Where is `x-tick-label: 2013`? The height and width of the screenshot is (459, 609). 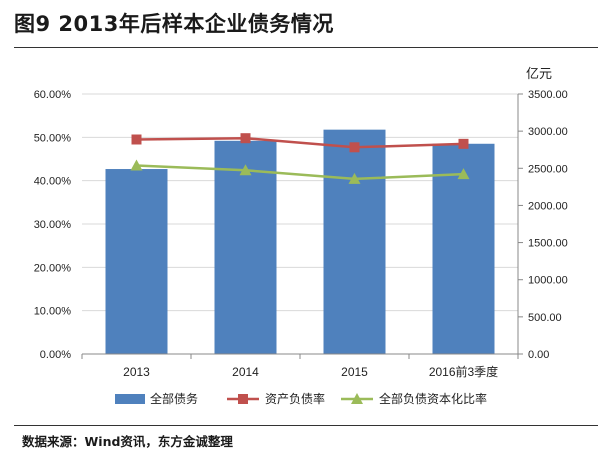
x-tick-label: 2013 is located at coordinates (136, 372).